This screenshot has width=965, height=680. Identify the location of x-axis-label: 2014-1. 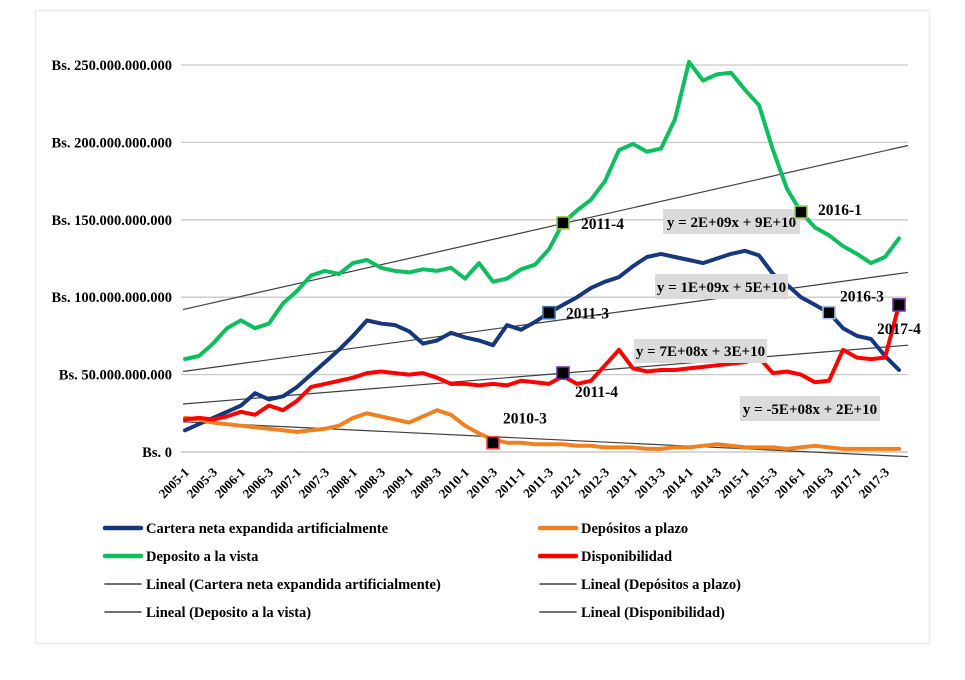
(677, 483).